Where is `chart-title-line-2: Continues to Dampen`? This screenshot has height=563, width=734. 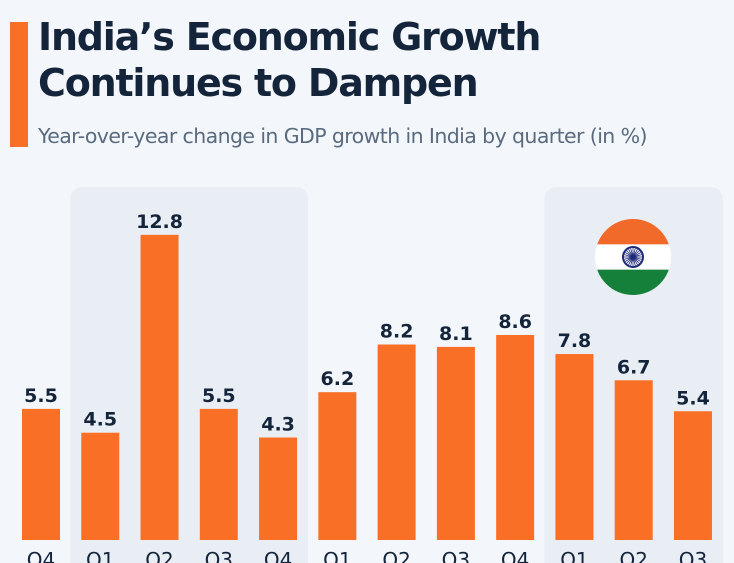
chart-title-line-2: Continues to Dampen is located at coordinates (258, 83).